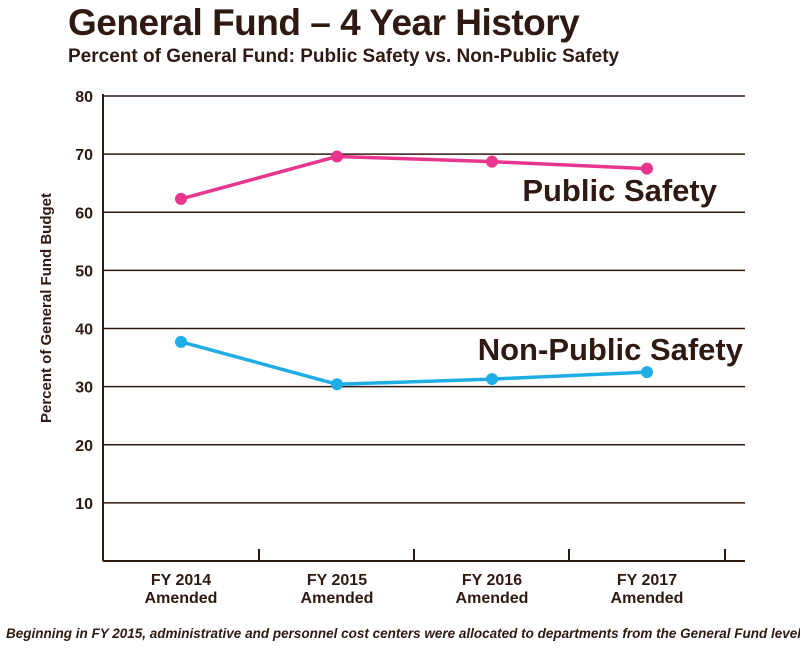 The image size is (800, 651). What do you see at coordinates (611, 349) in the screenshot?
I see `series-label: Non-Public Safety` at bounding box center [611, 349].